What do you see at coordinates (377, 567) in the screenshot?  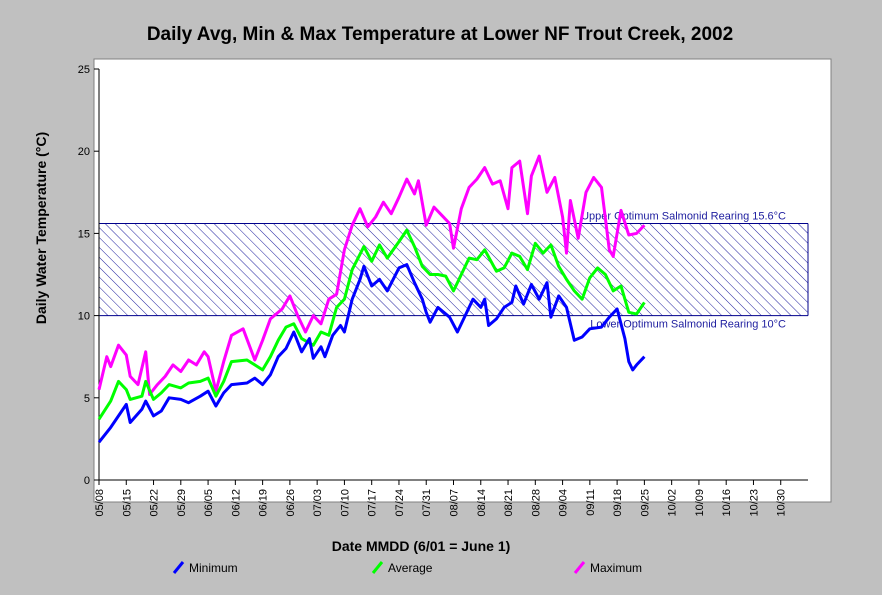 I see `legend-swatch-average` at bounding box center [377, 567].